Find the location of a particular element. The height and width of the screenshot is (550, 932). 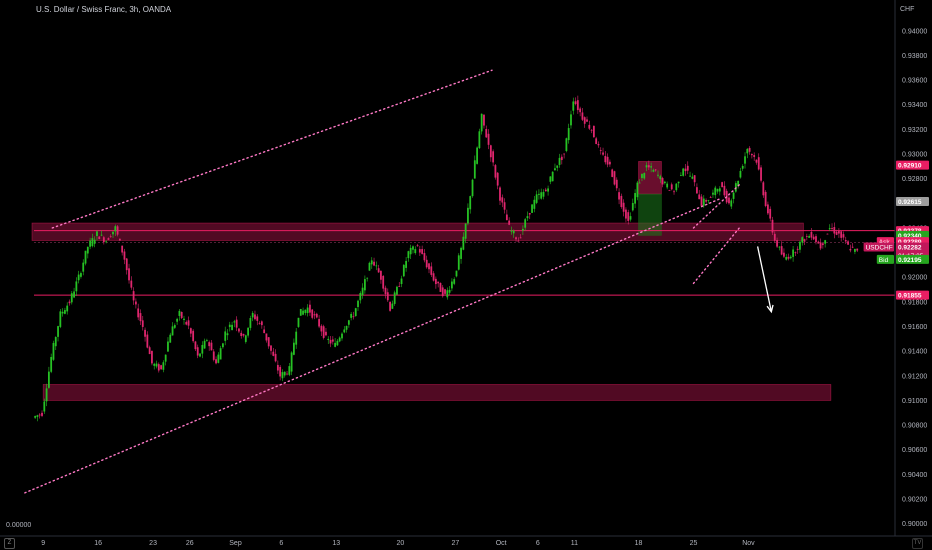

price-tick-label: 0.91000 is located at coordinates (914, 401).